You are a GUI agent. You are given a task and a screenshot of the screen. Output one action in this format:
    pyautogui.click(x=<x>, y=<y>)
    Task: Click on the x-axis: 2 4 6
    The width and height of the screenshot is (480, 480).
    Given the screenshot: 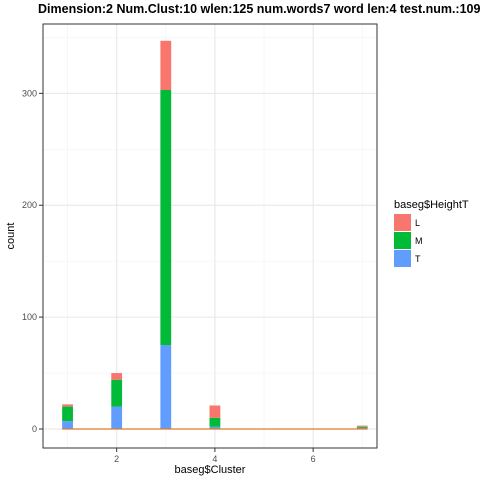 What is the action you would take?
    pyautogui.click(x=214, y=456)
    